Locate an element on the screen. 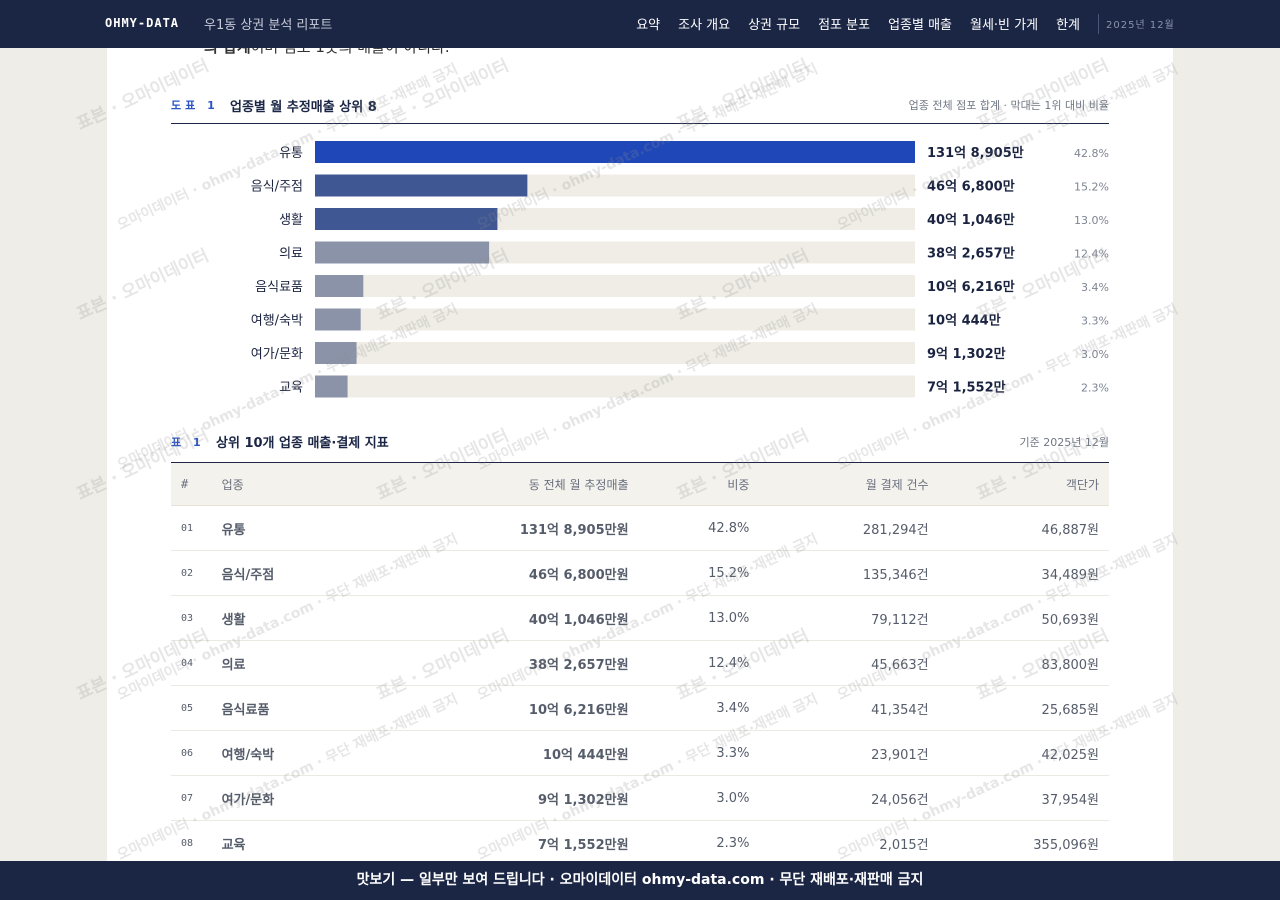 This screenshot has height=900, width=1280. table-row: 04 의료 38억 2,657만원 12.4% 45,663건 83,800원 is located at coordinates (640, 663).